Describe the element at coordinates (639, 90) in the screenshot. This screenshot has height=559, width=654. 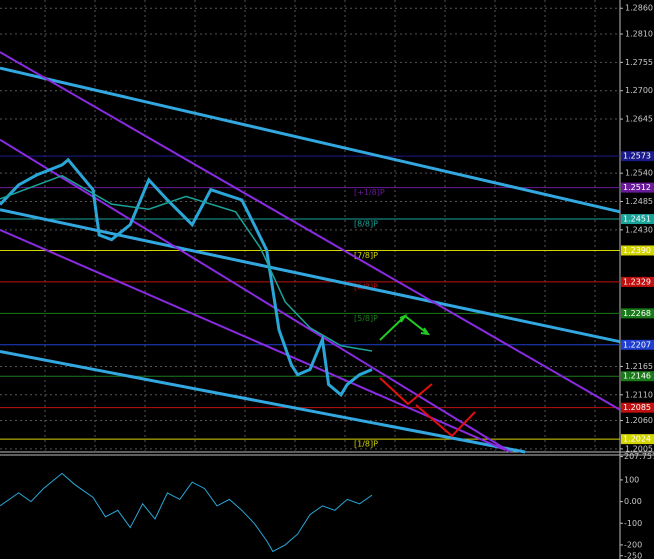
I see `y-tick-label: 1.2700` at that location.